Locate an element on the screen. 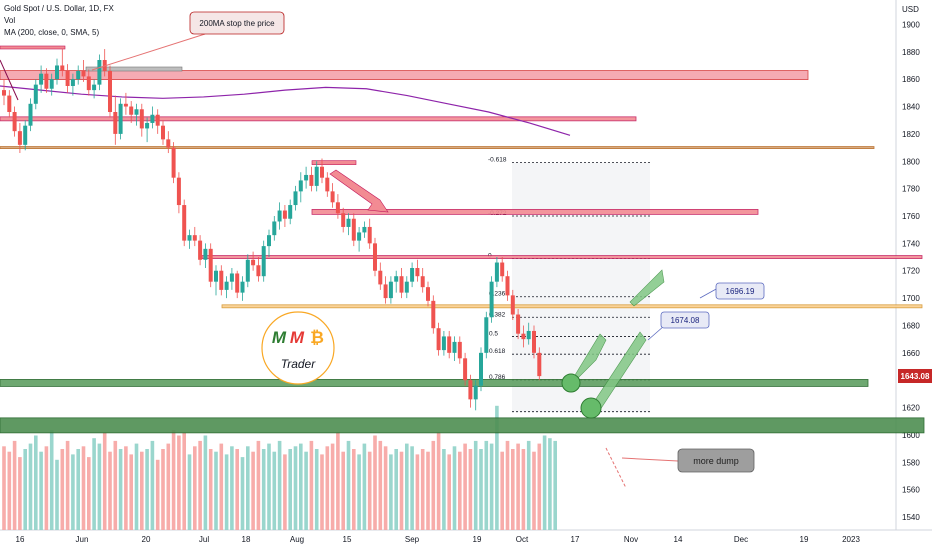 This screenshot has width=932, height=555. x-tick-label: Jul is located at coordinates (204, 539).